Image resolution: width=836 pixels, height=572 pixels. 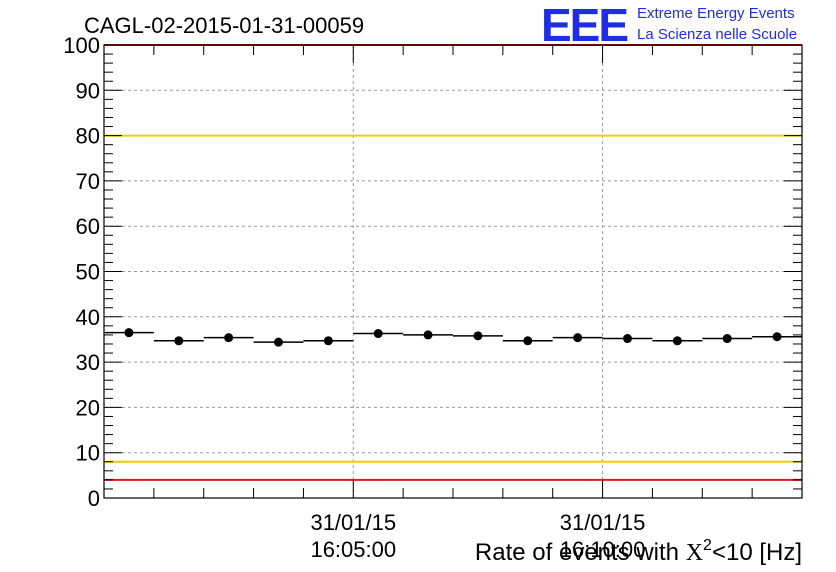 I want to click on x-axis-title-prefix: Rate of events with, so click(x=580, y=552).